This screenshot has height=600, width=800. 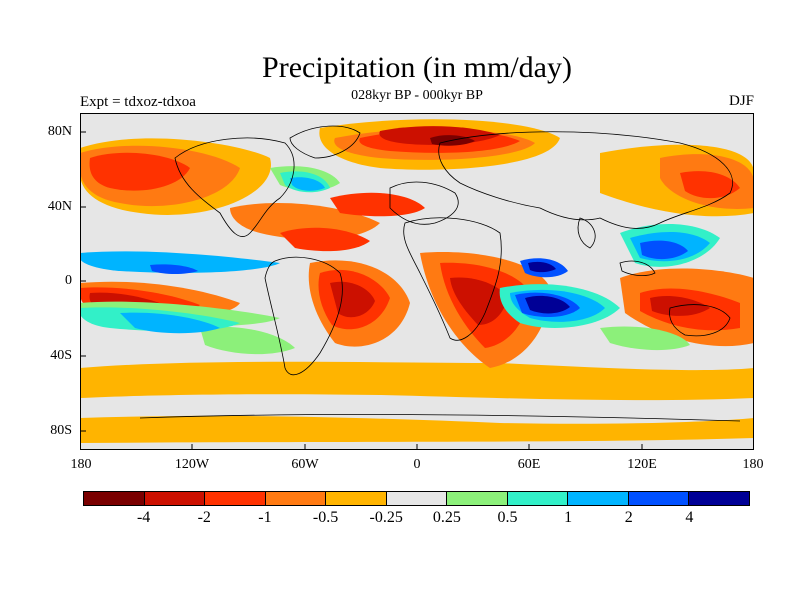 What do you see at coordinates (529, 464) in the screenshot?
I see `lon-label: 60E` at bounding box center [529, 464].